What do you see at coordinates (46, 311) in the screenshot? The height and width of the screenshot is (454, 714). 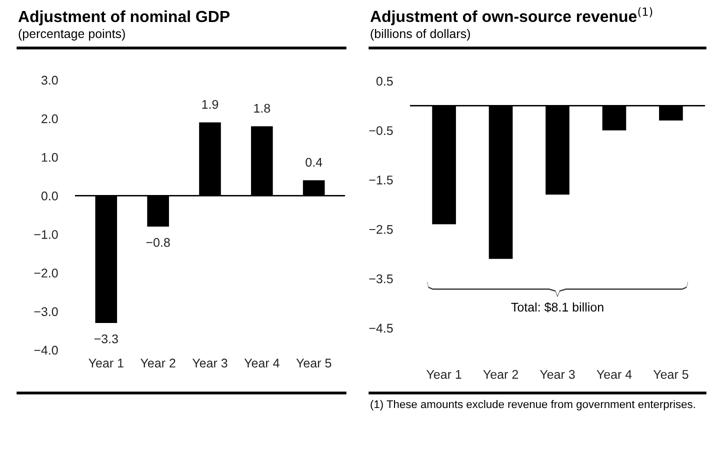 I see `y-tick-label: −3.0` at bounding box center [46, 311].